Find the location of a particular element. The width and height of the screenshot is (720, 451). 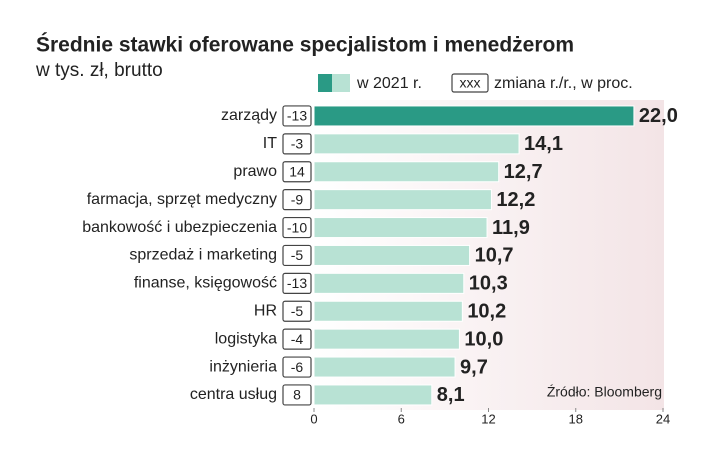

change-label: -4 is located at coordinates (297, 339).